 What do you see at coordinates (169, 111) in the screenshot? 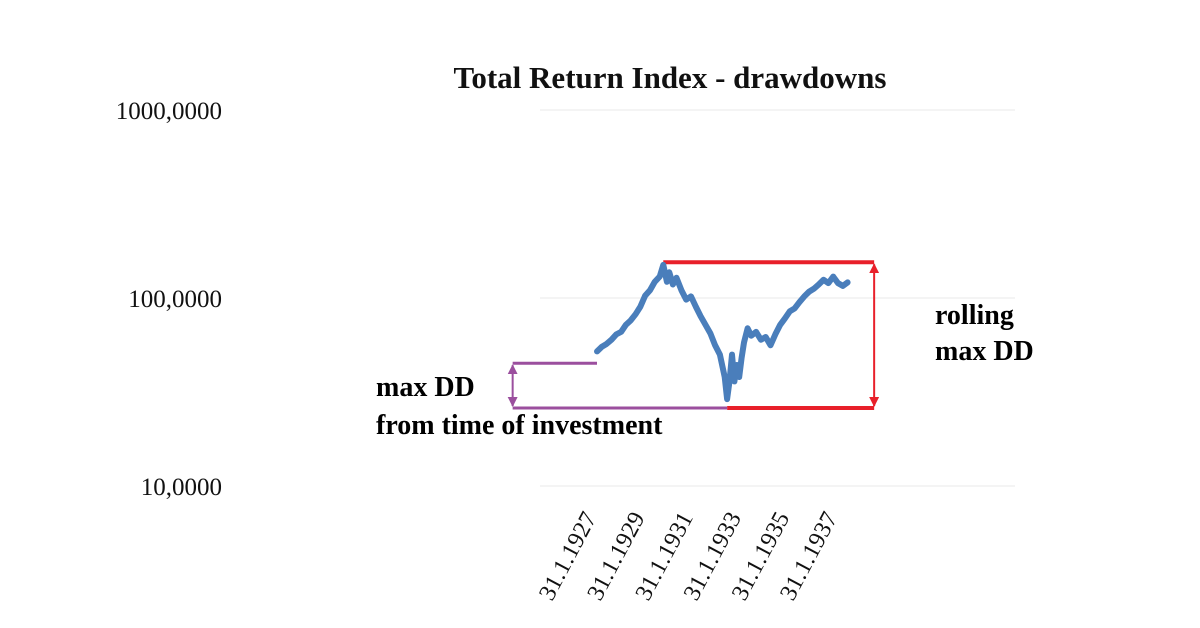
I see `y-tick-label: 1000,0000` at bounding box center [169, 111].